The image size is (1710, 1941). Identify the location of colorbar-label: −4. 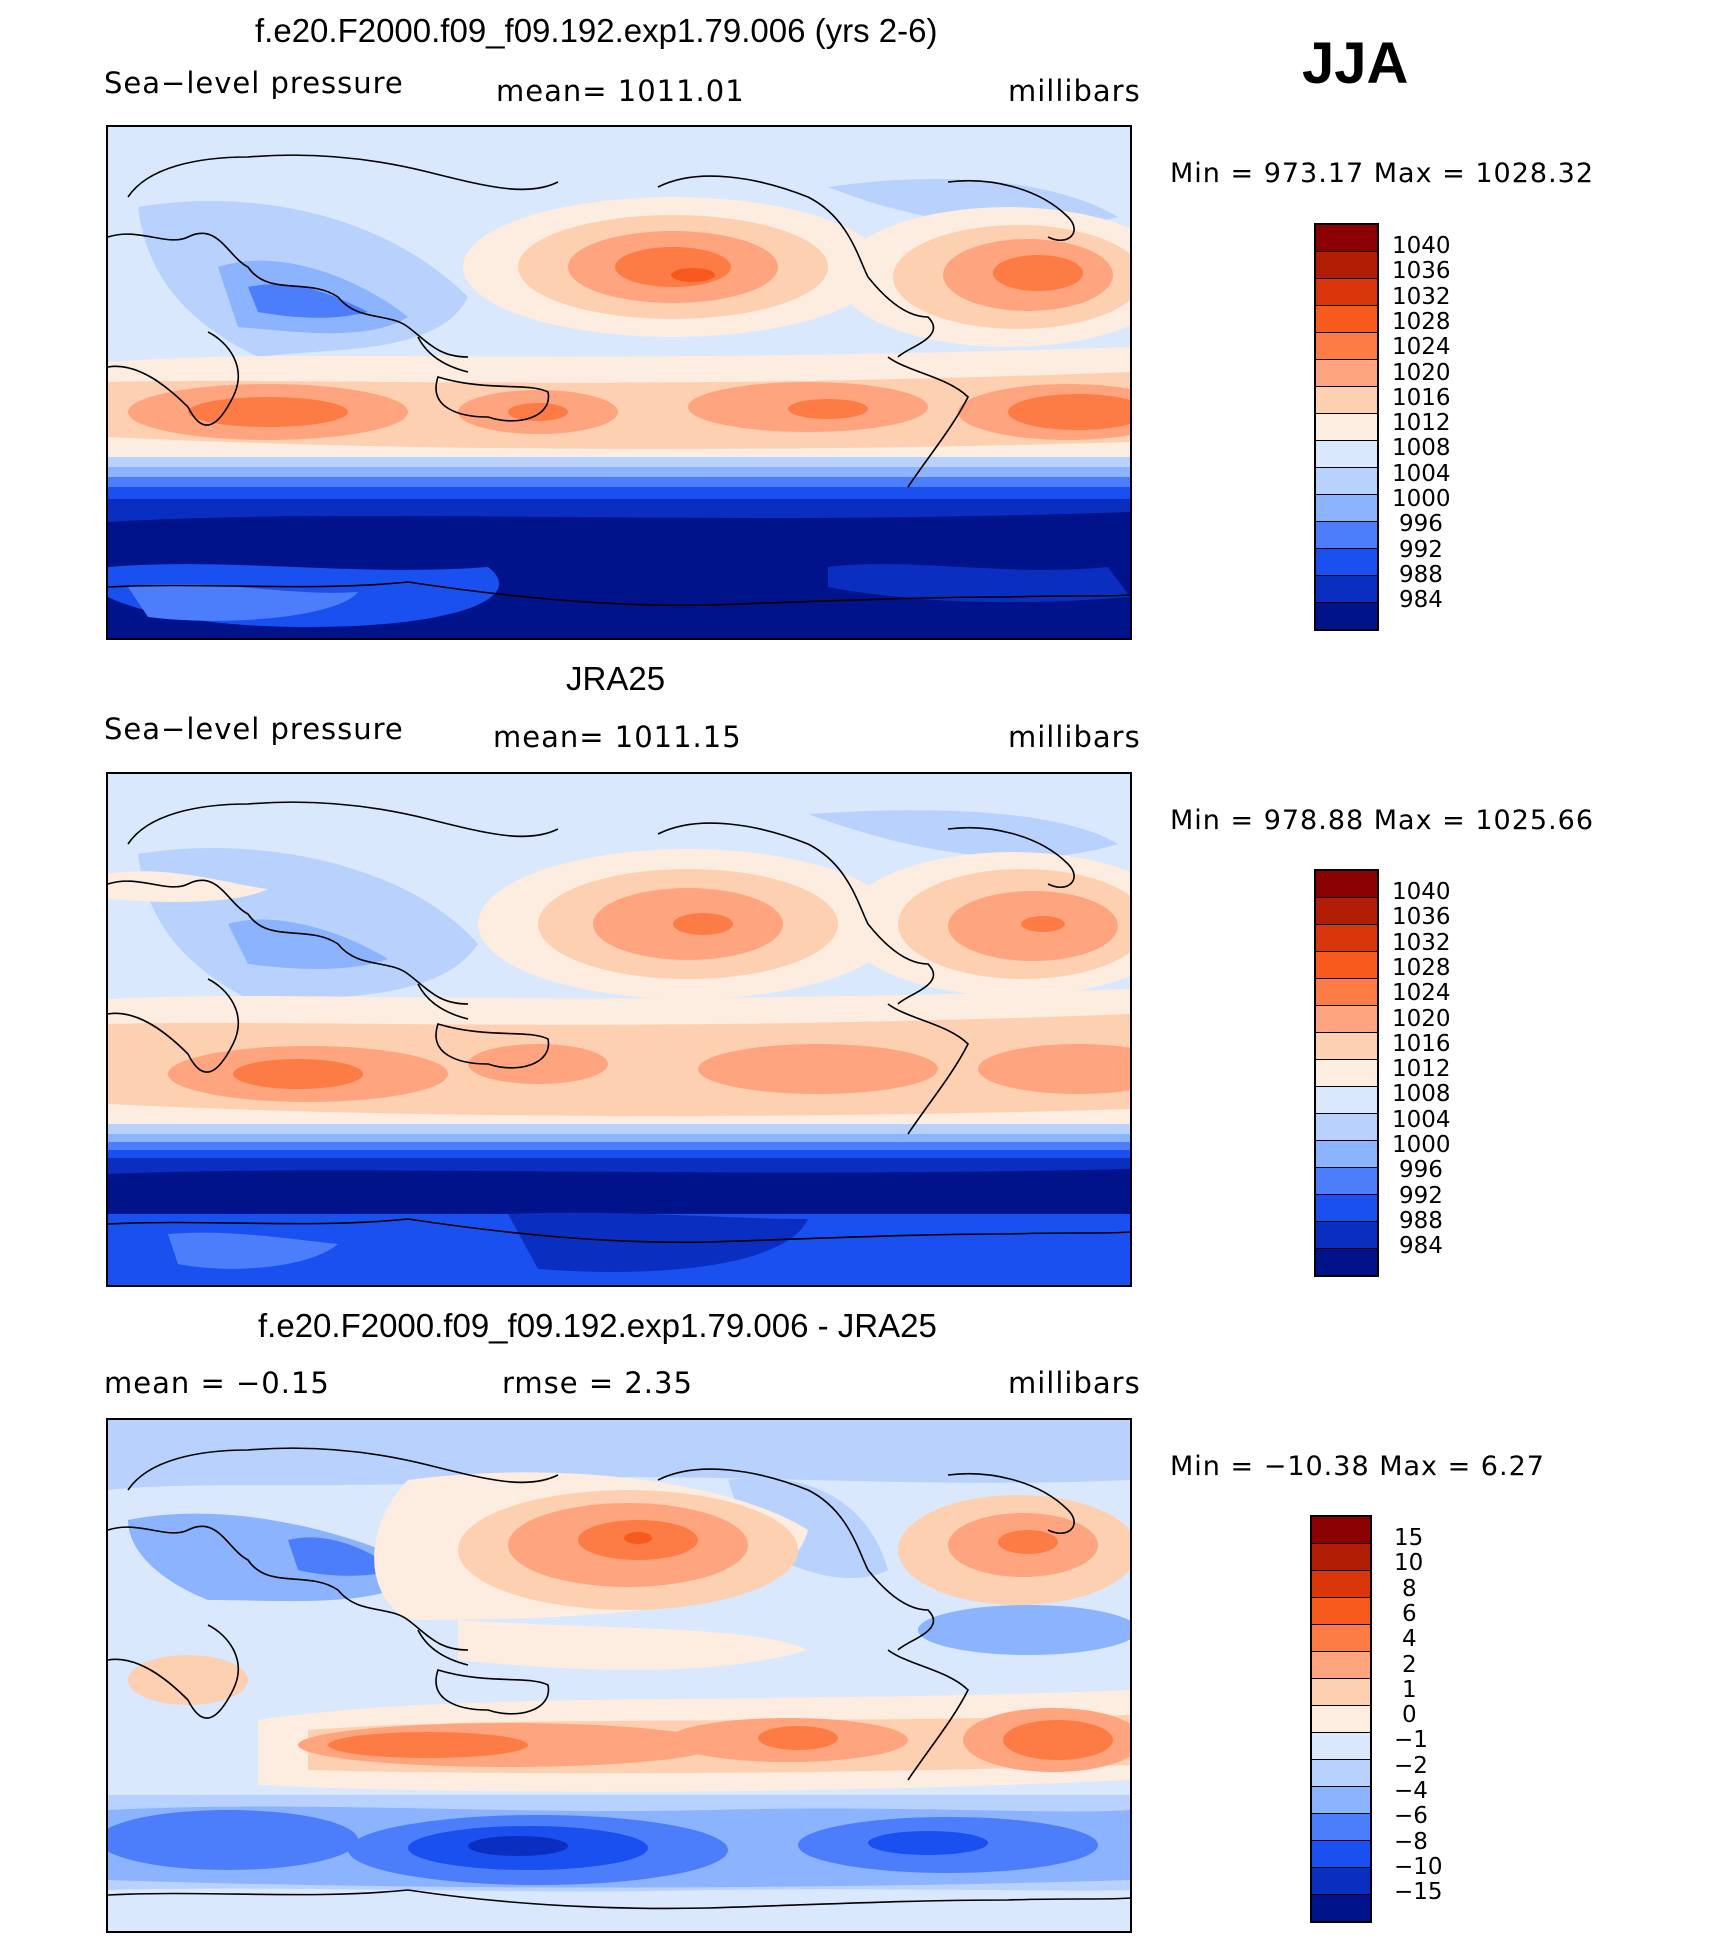
(1411, 1791).